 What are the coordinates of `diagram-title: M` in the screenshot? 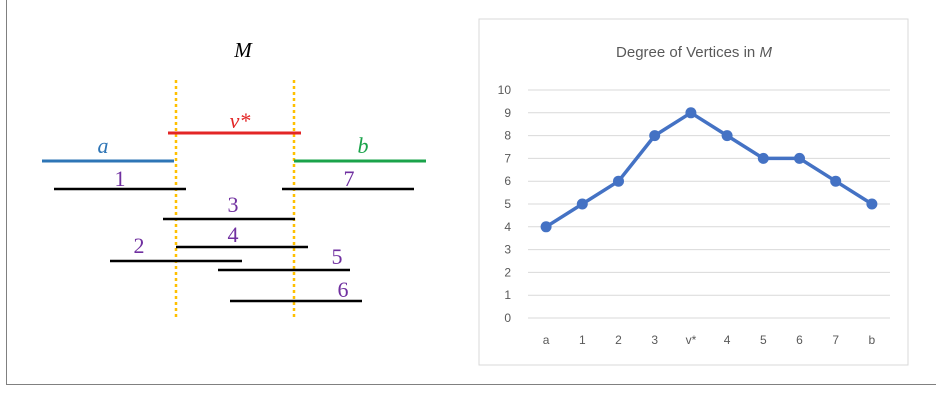 It's located at (243, 50).